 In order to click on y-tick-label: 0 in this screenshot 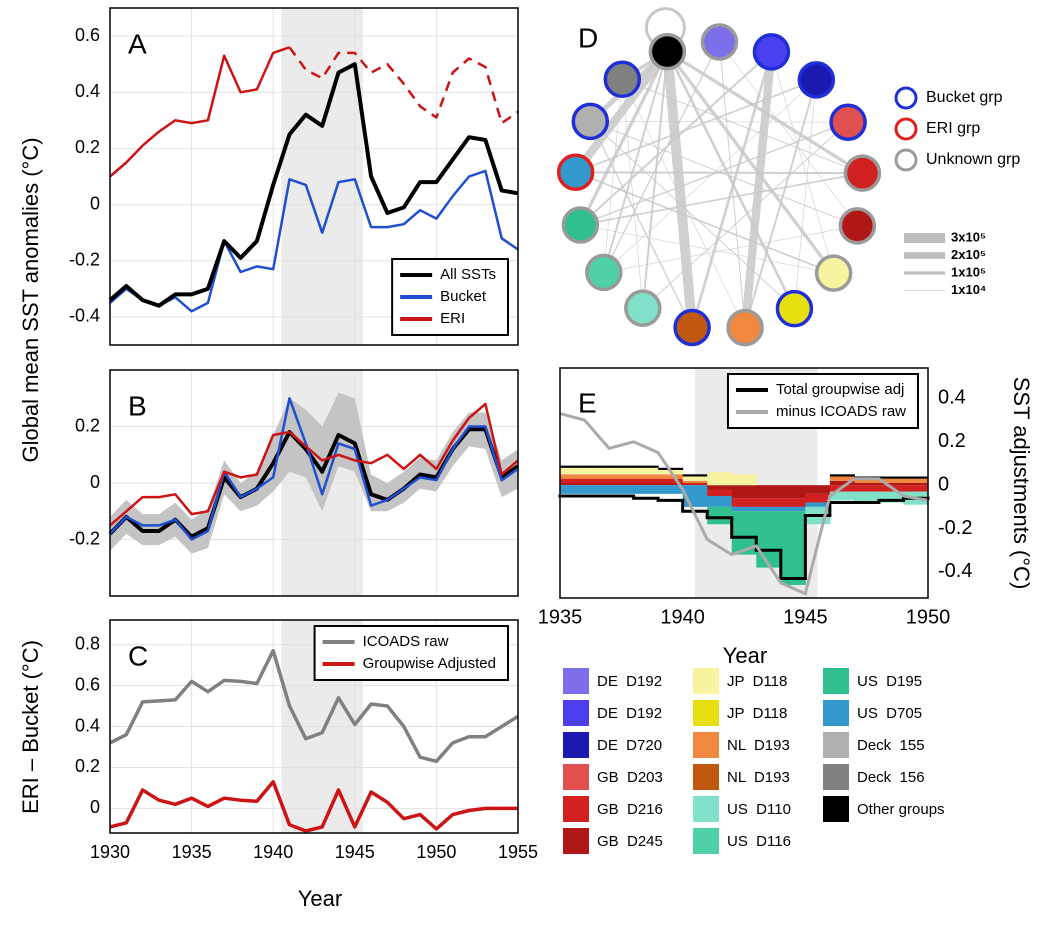, I will do `click(95, 203)`.